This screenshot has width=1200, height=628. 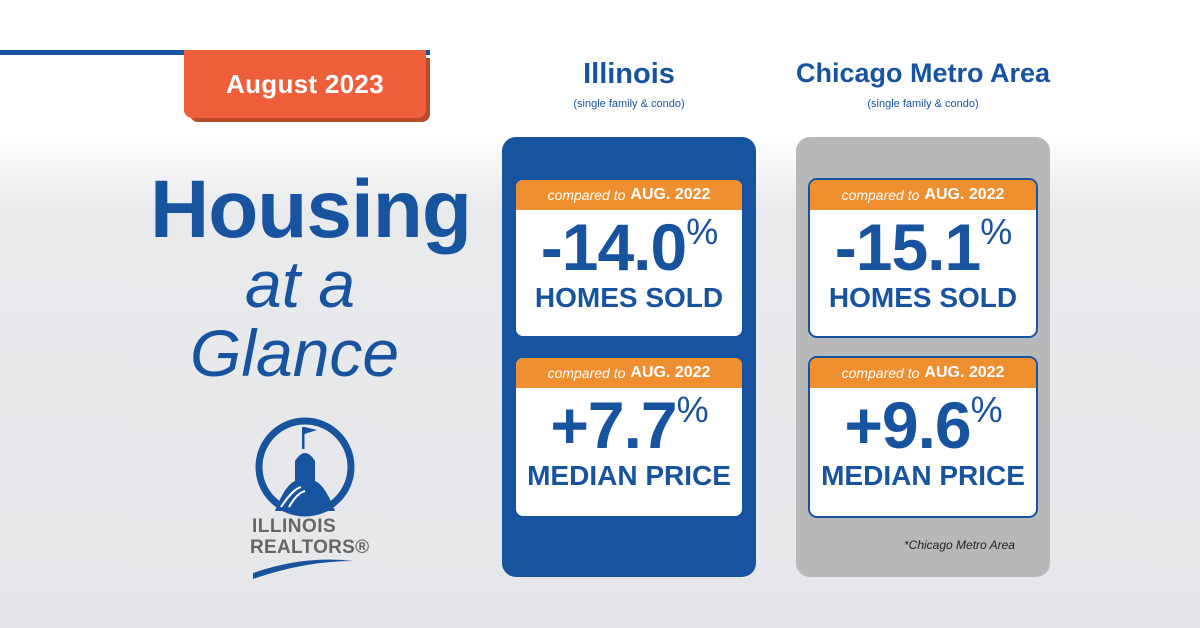 What do you see at coordinates (294, 526) in the screenshot?
I see `logo-text-illinois: ILLINOIS` at bounding box center [294, 526].